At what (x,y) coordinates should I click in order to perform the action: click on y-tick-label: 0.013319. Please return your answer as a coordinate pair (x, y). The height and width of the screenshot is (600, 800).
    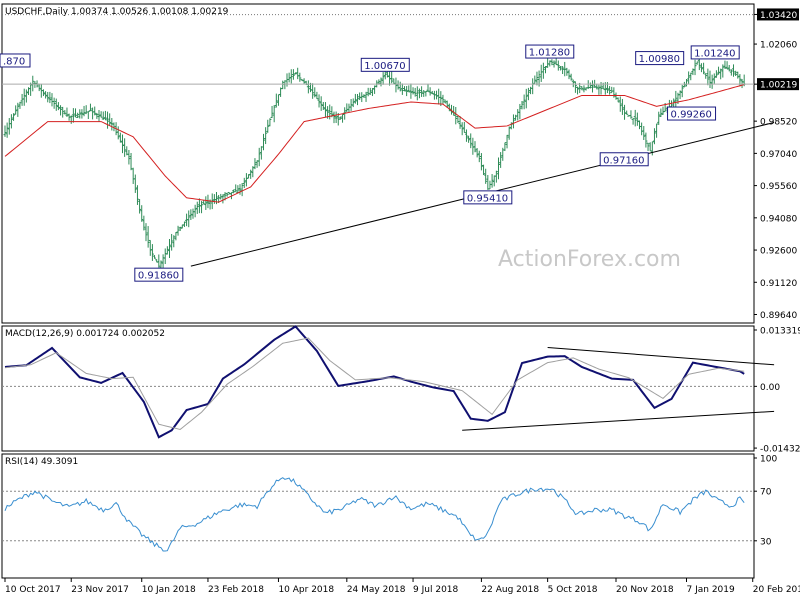
    Looking at the image, I should click on (780, 332).